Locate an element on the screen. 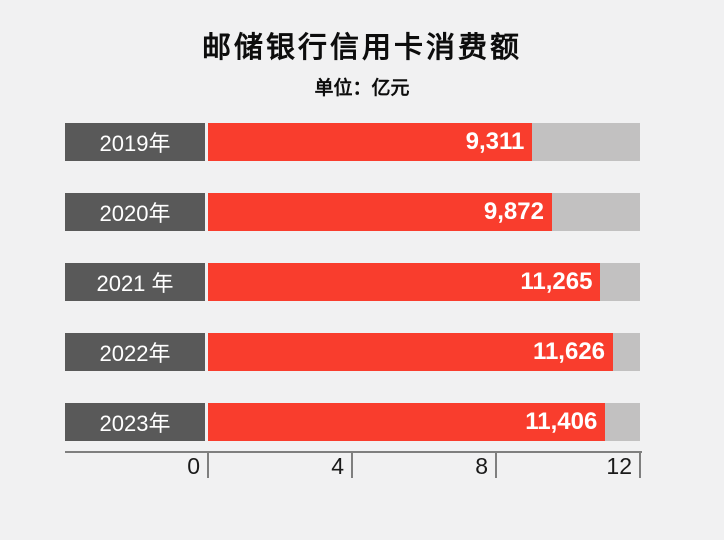 This screenshot has width=724, height=540. bar-track: 9,872 is located at coordinates (424, 212).